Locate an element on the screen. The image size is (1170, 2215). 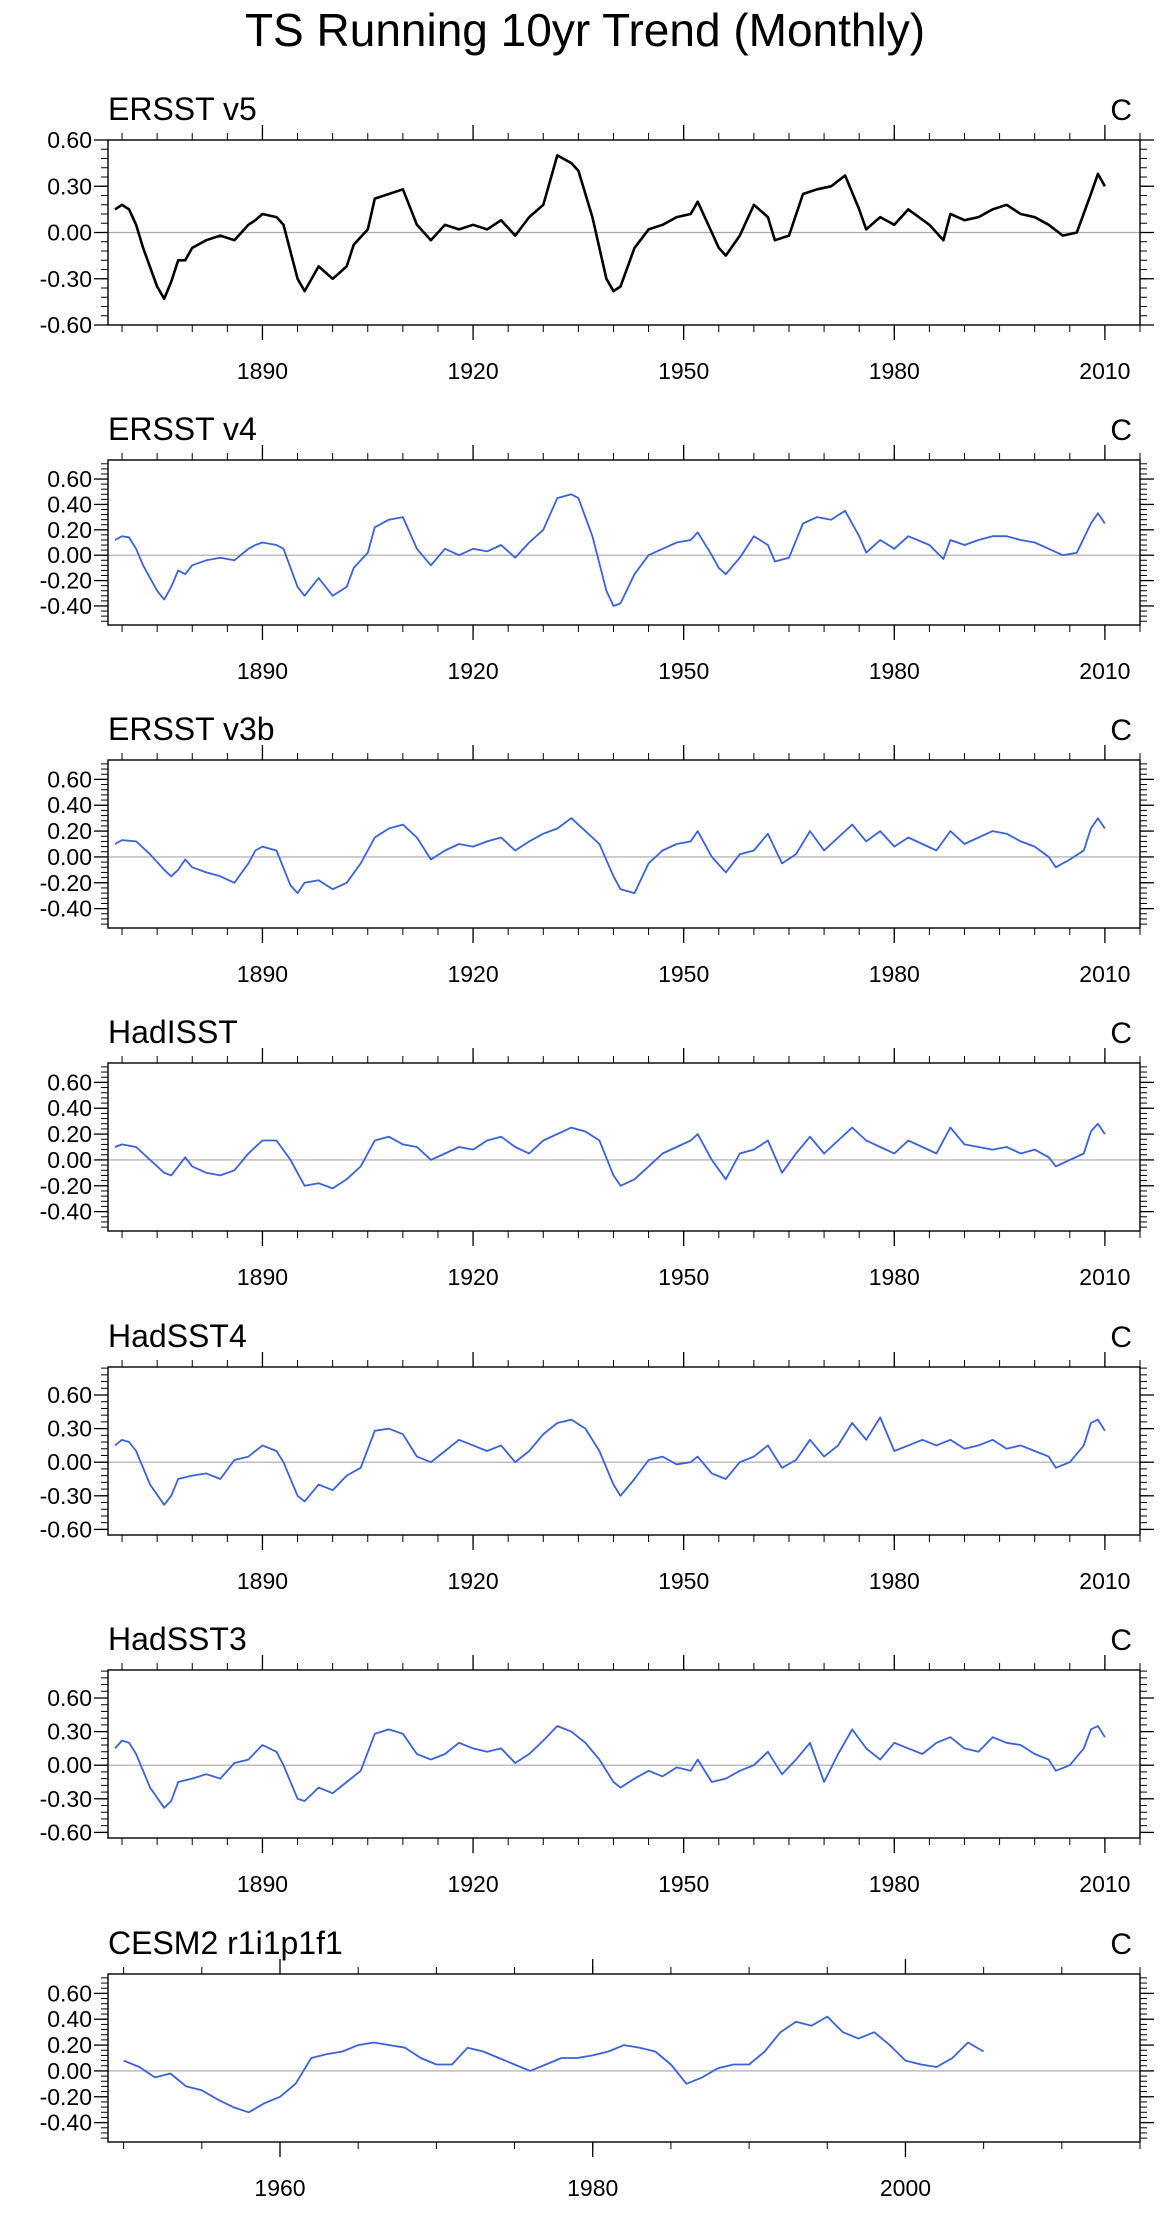
panel-title: HadSST3 is located at coordinates (177, 1639).